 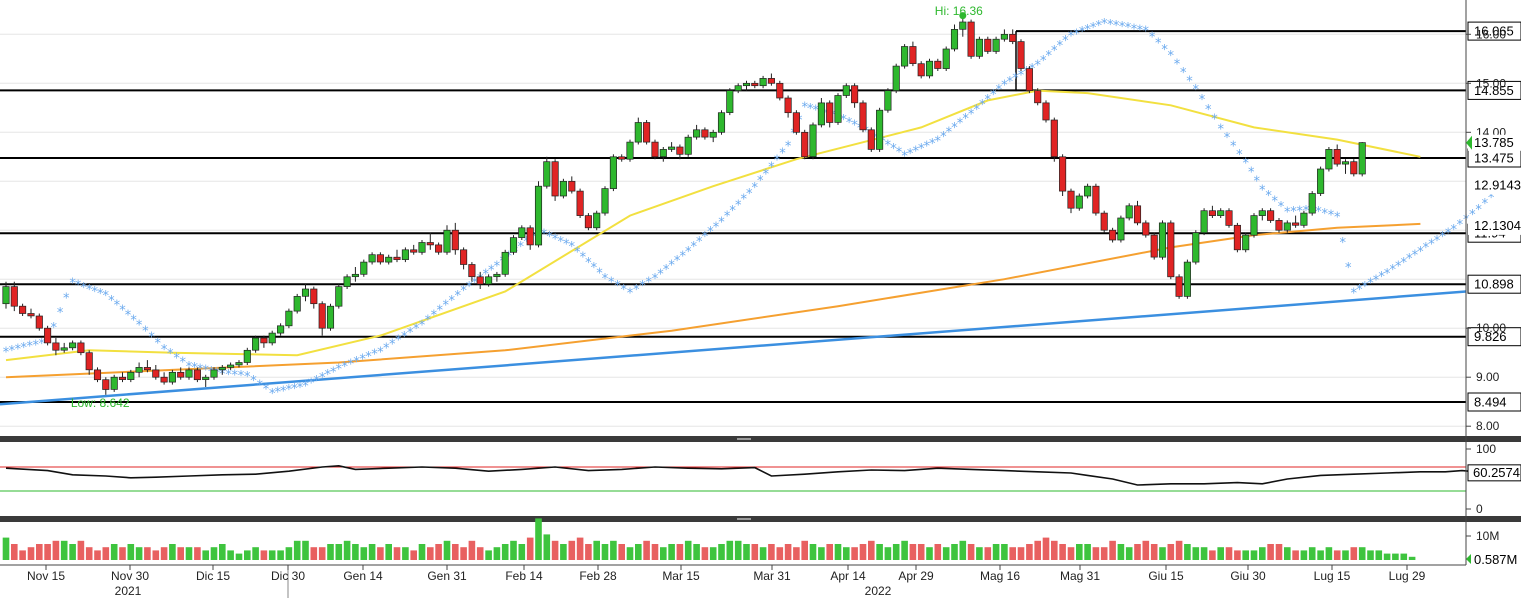 What do you see at coordinates (1442, 237) in the screenshot?
I see `sar-point-249: *` at bounding box center [1442, 237].